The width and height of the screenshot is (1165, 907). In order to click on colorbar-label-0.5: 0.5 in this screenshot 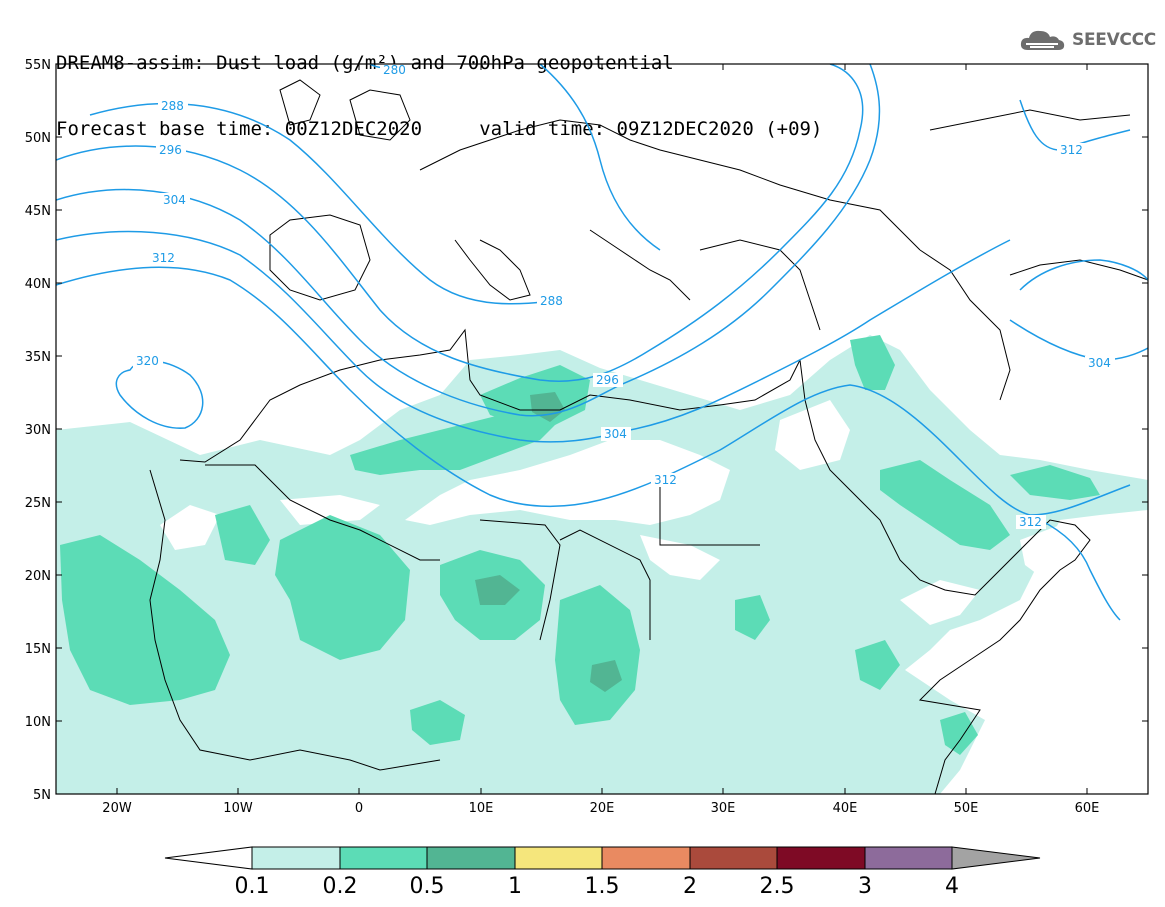, I will do `click(427, 886)`.